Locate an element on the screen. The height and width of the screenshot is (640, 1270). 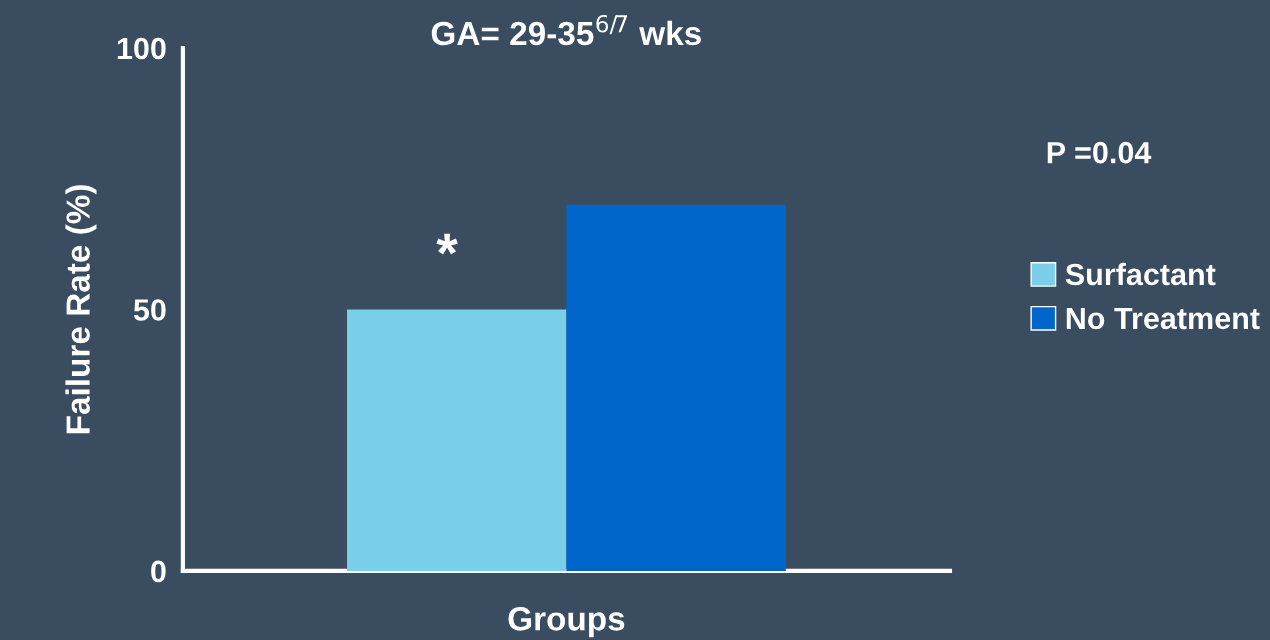
text: P =0.04 is located at coordinates (1099, 152).